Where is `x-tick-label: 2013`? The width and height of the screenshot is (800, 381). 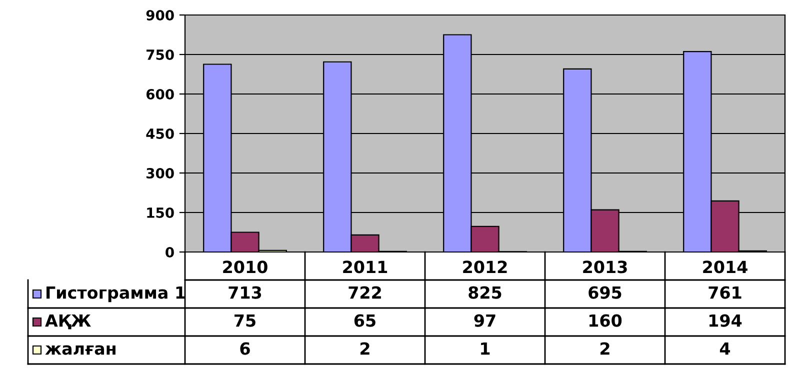 x-tick-label: 2013 is located at coordinates (605, 267).